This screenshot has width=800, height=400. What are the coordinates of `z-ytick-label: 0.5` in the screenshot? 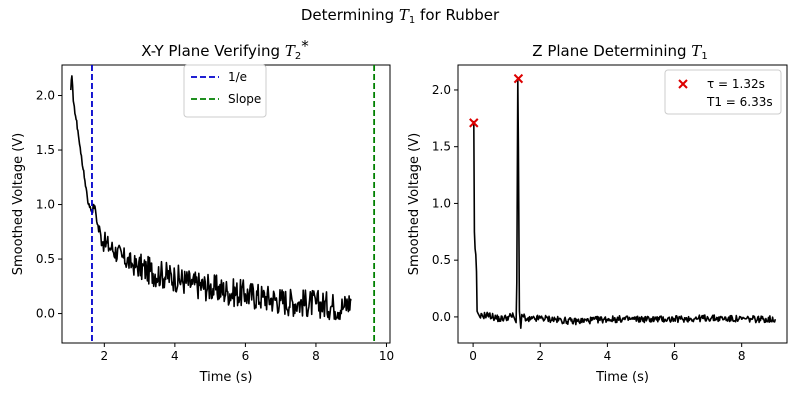 It's located at (441, 260).